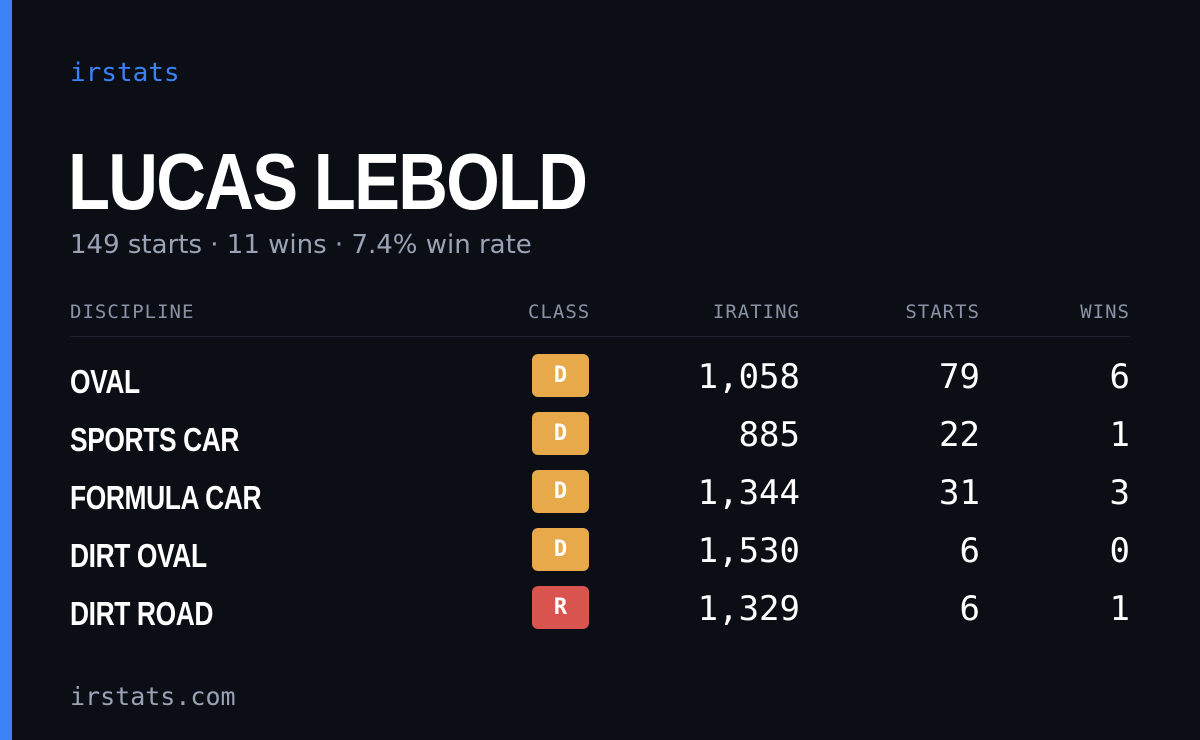 Image resolution: width=1200 pixels, height=740 pixels. Describe the element at coordinates (600, 317) in the screenshot. I see `table-header: DISCIPLINE CLASS IRATING STARTS WINS` at that location.